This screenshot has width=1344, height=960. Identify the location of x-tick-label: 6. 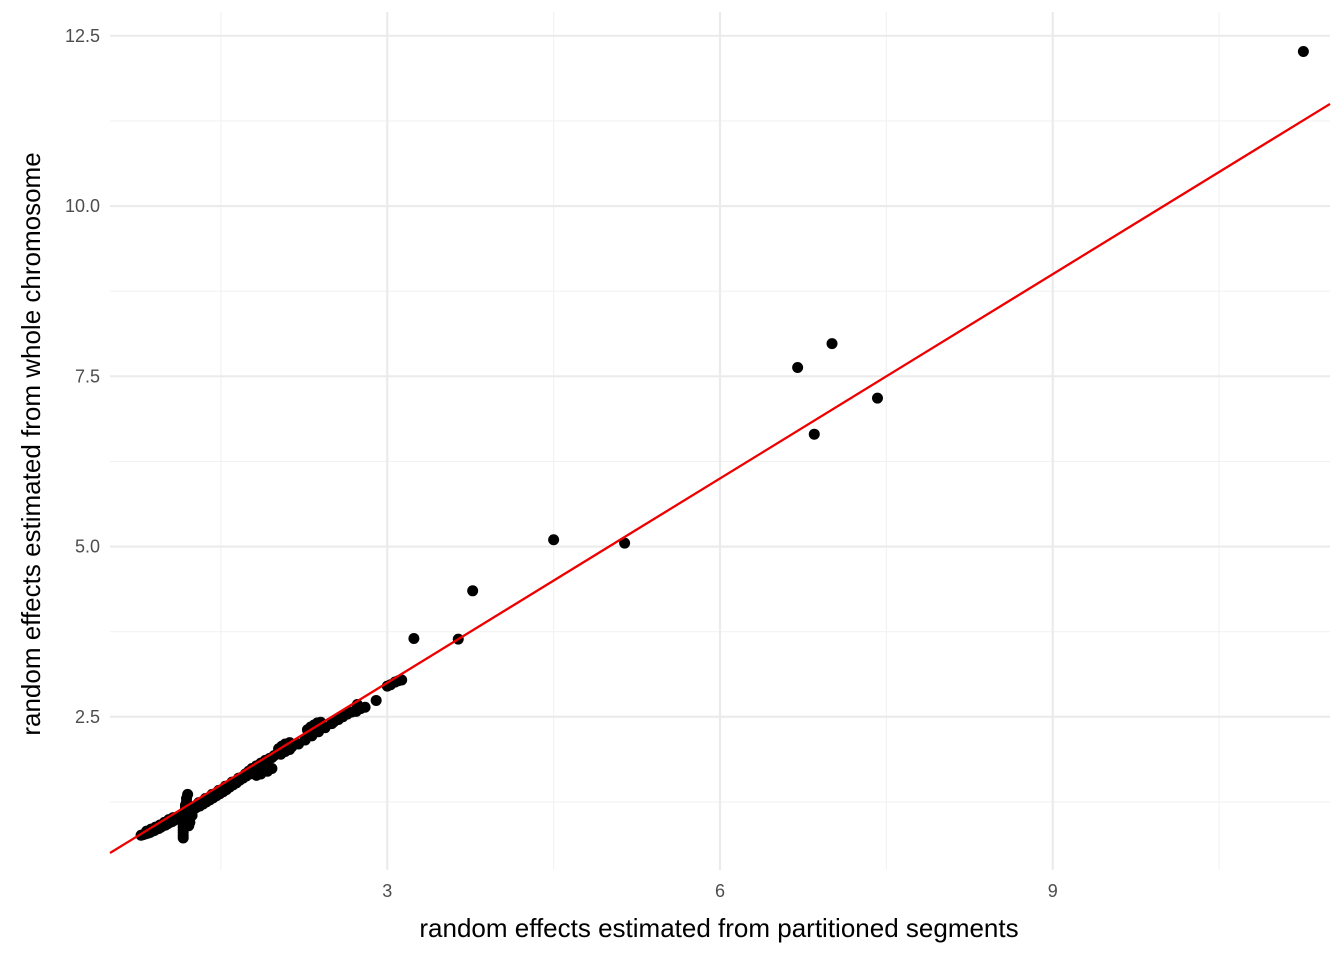
(720, 891).